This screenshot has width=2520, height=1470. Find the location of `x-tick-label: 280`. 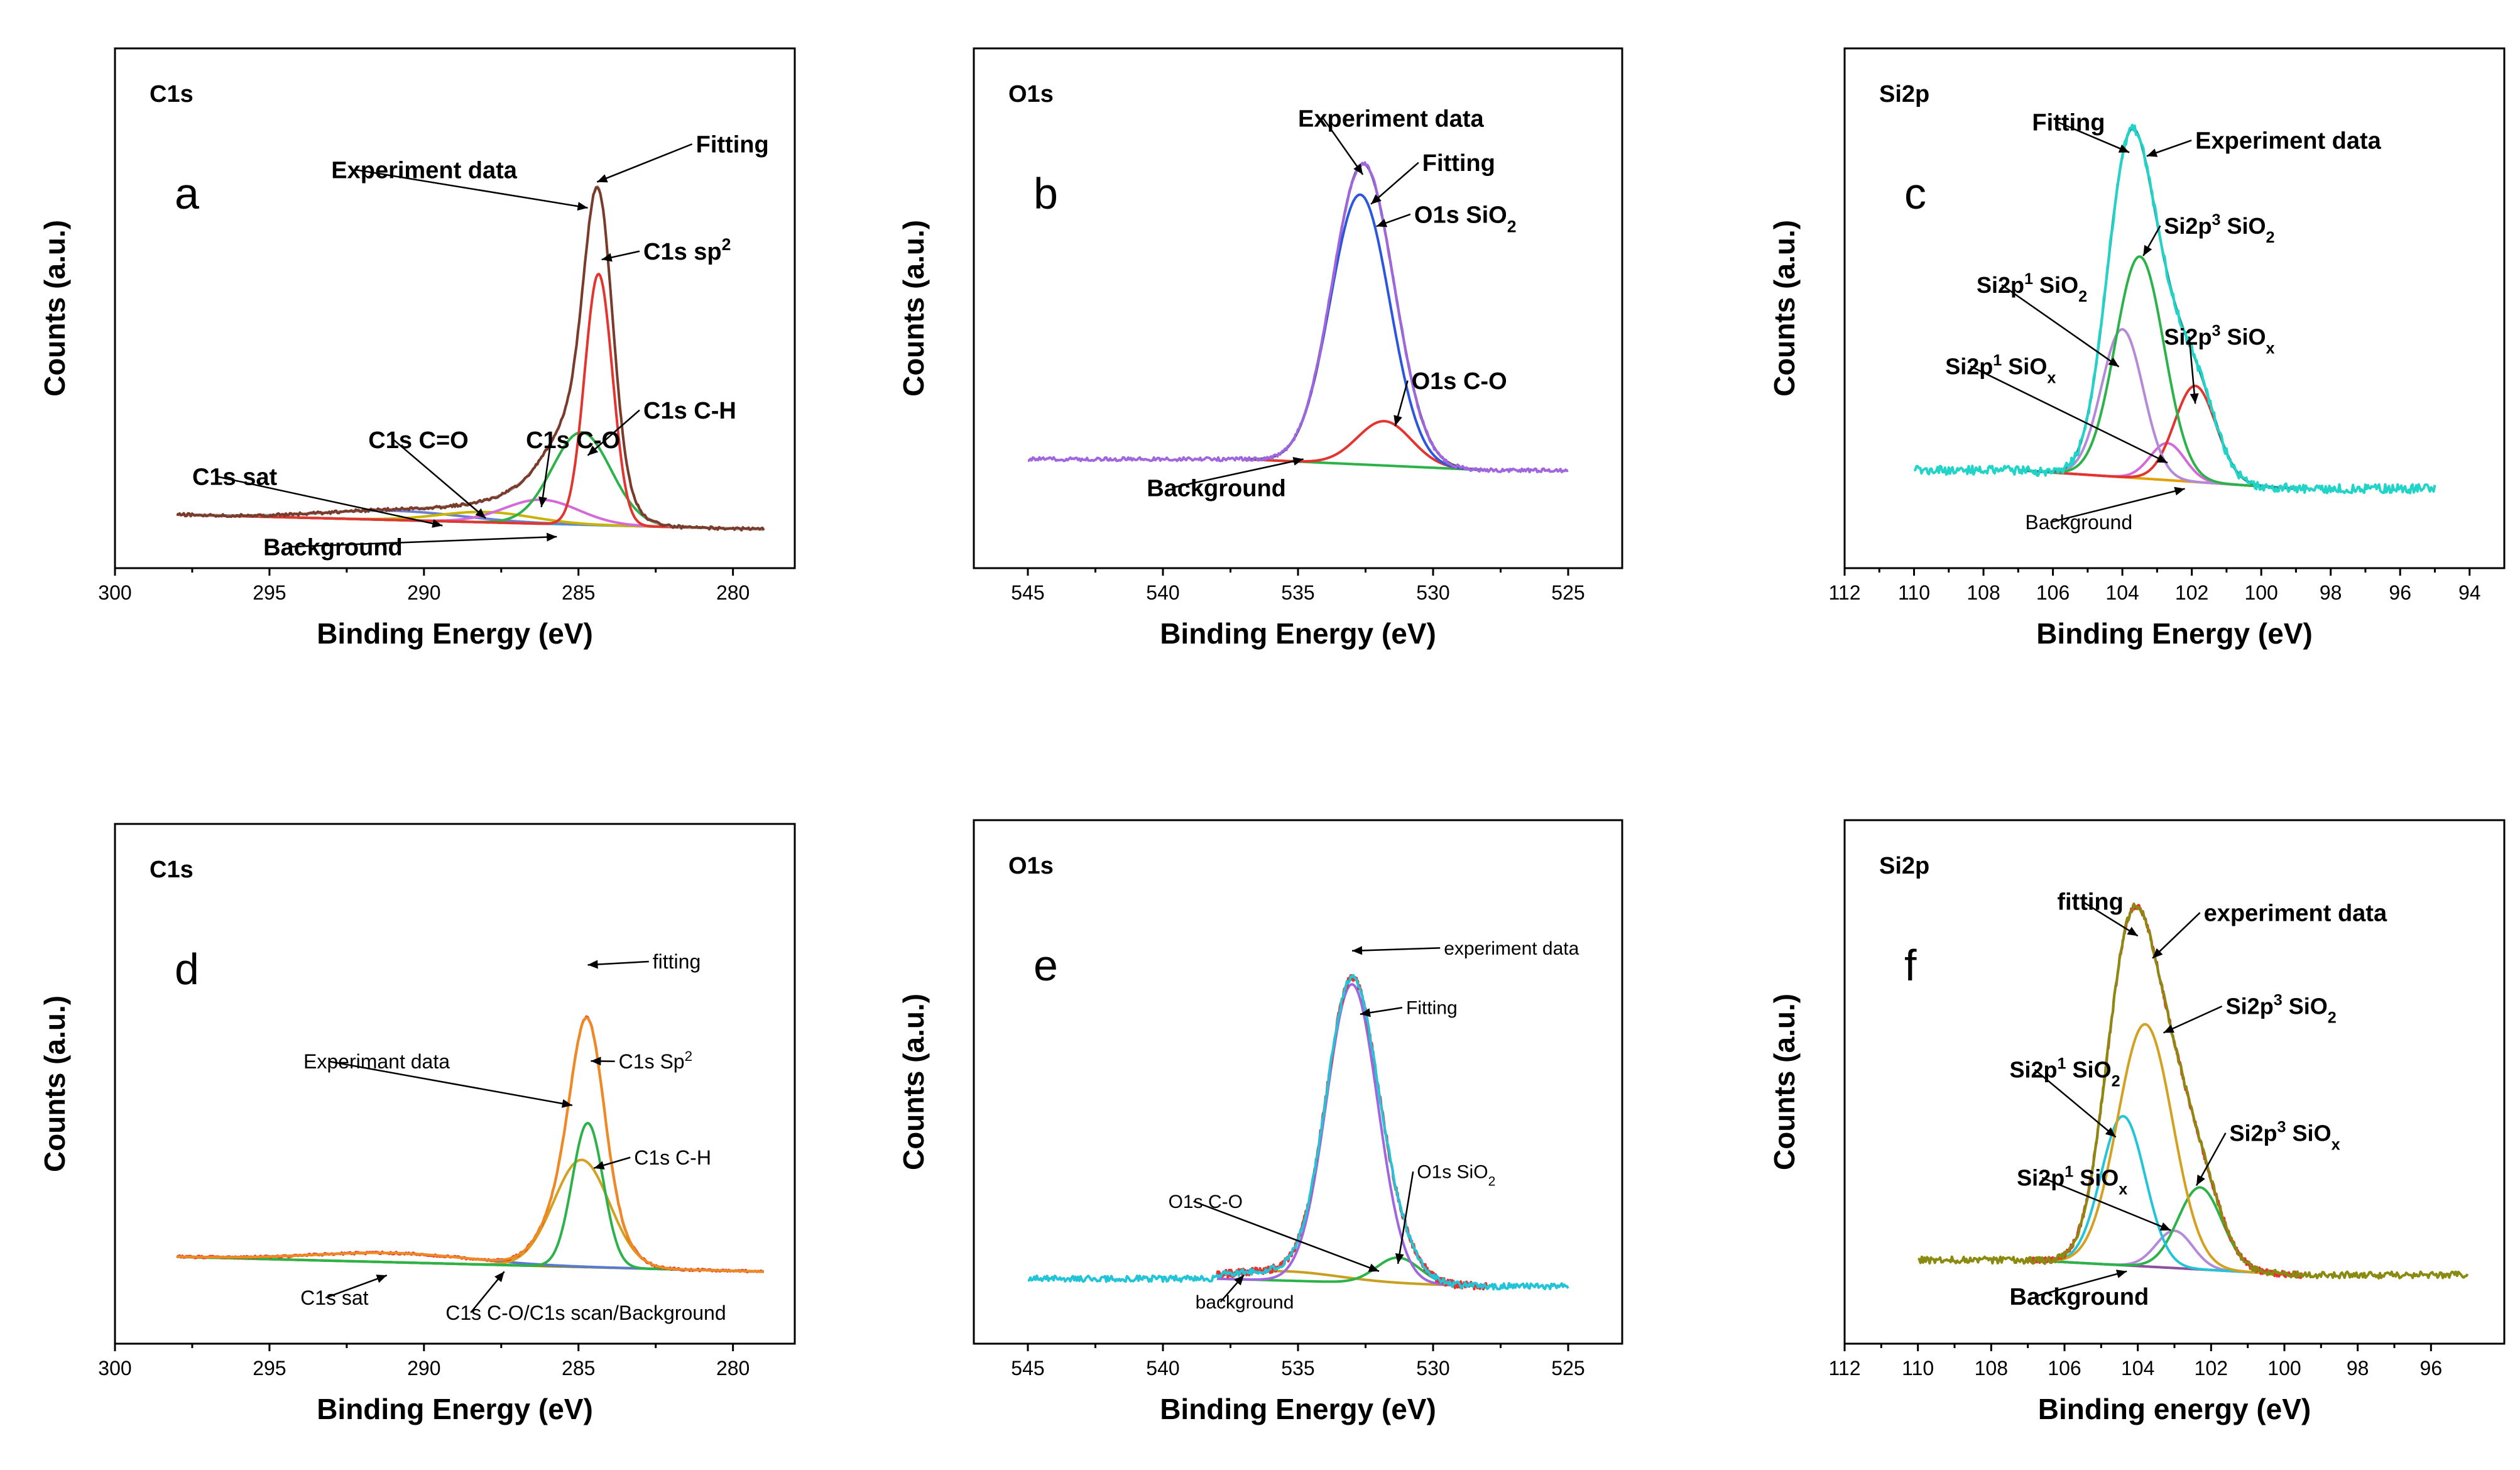

x-tick-label: 280 is located at coordinates (733, 1368).